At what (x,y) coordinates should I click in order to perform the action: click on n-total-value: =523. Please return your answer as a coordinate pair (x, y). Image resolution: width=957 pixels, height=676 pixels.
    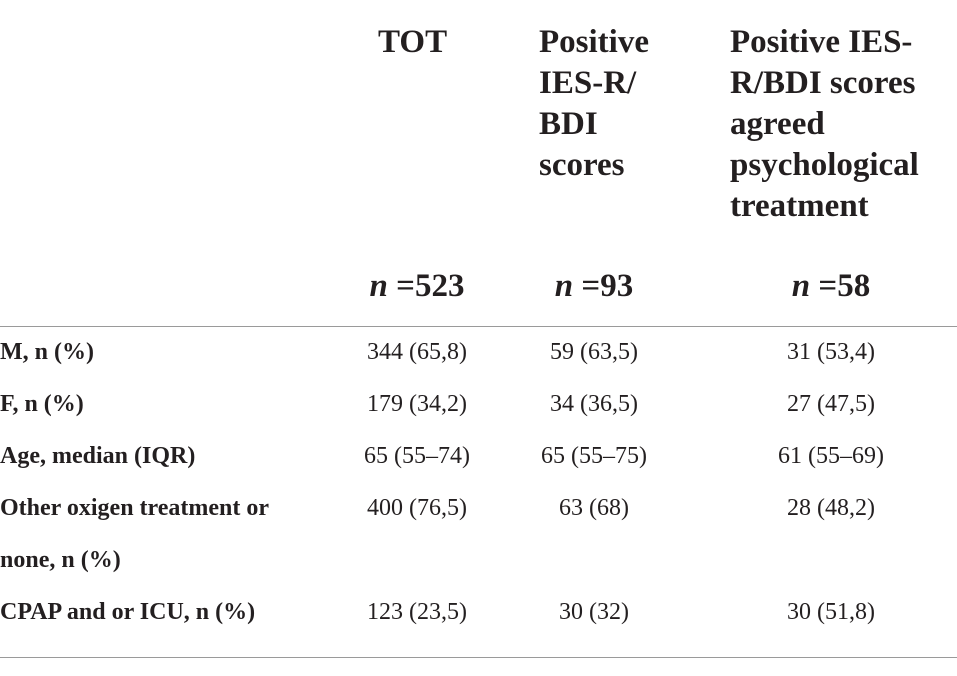
    Looking at the image, I should click on (430, 286).